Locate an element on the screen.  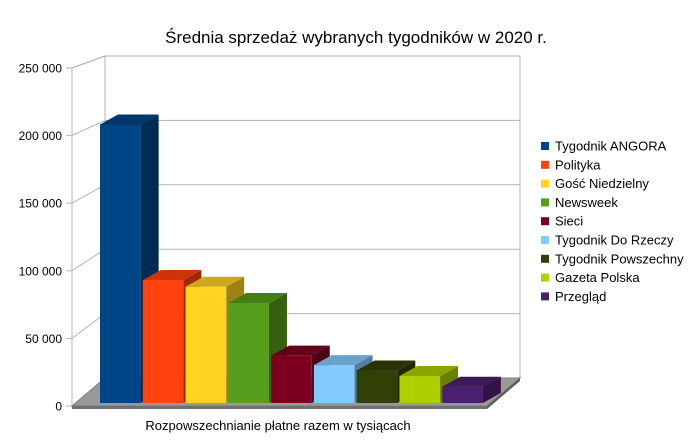
legend-label: Tygodnik ANGORA is located at coordinates (611, 146).